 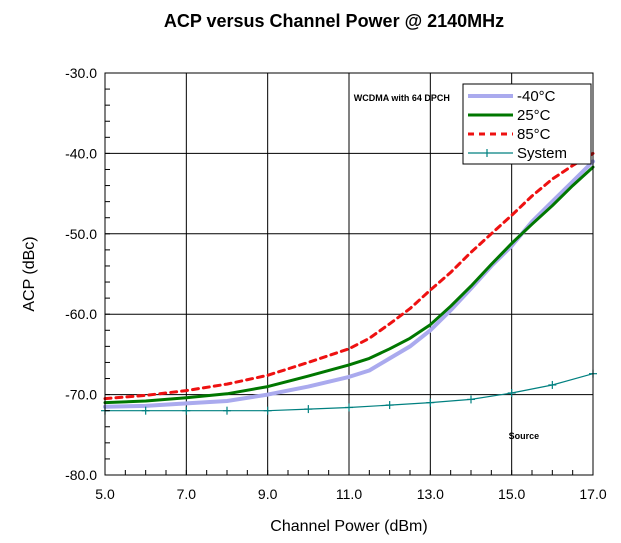 I want to click on y-axis-ticks: -80.0 -70.0 -60.0 -50.0 -40.0 -30.0, so click(x=87, y=274).